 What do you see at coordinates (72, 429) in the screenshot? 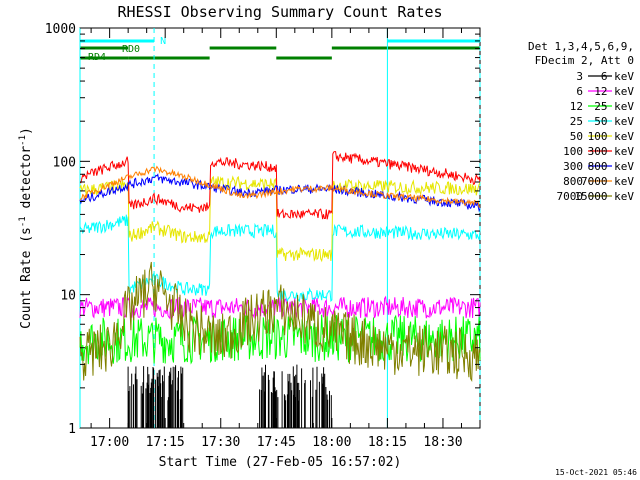
I see `y-tick-label: 1` at bounding box center [72, 429].